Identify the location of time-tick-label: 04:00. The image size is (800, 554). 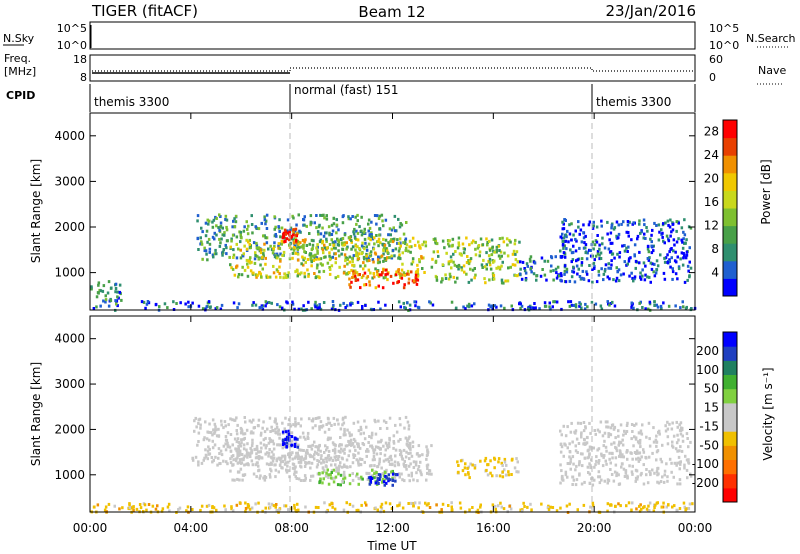
(191, 528).